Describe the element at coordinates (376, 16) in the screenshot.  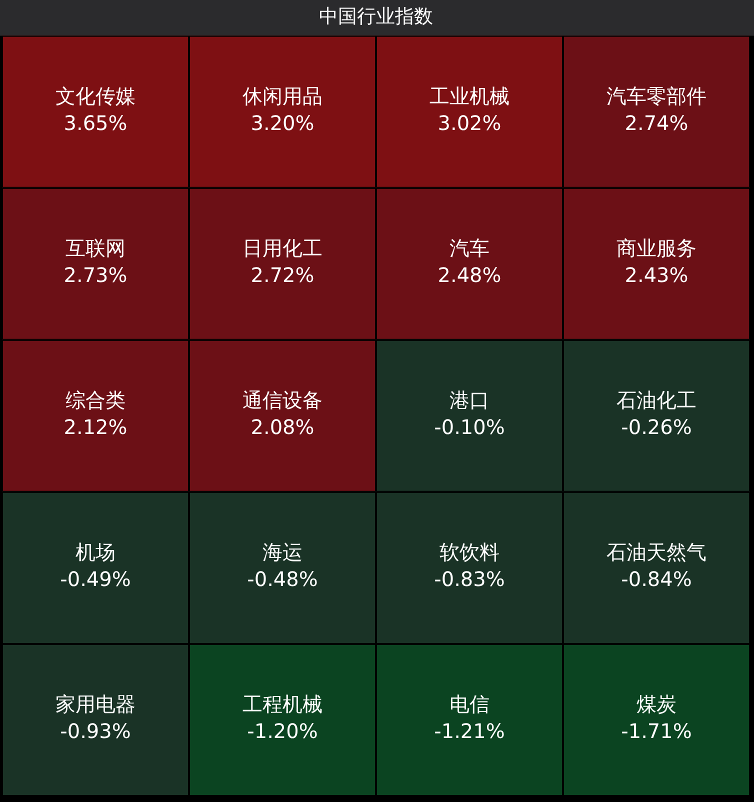
I see `text: 中国行业指数` at that location.